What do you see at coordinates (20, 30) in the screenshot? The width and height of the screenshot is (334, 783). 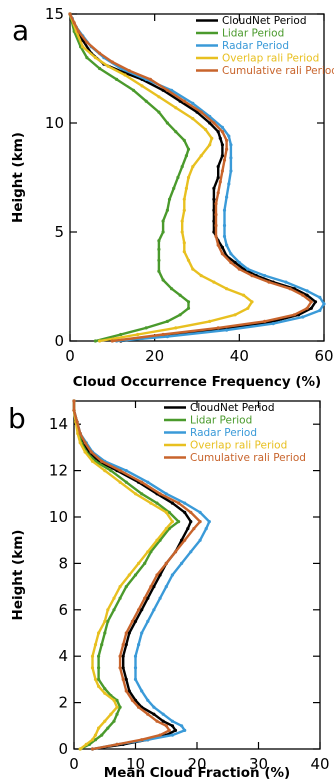 I see `panel-label: a` at bounding box center [20, 30].